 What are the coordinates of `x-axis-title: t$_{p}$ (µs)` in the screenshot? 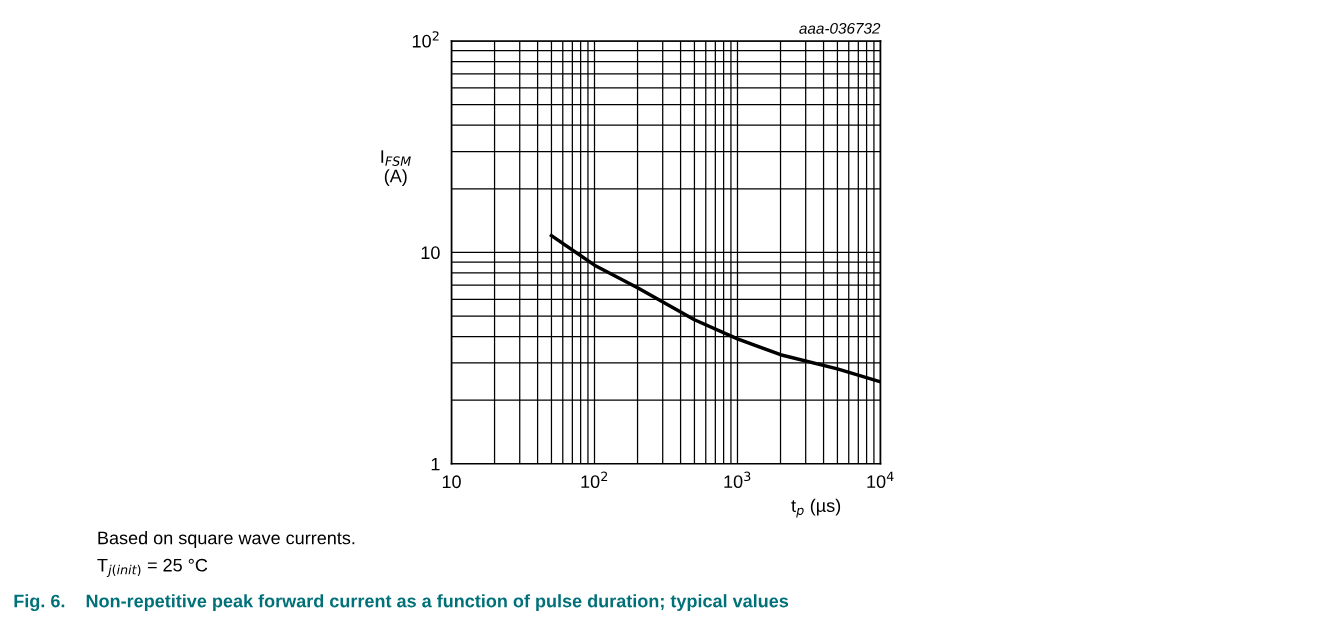 It's located at (816, 508).